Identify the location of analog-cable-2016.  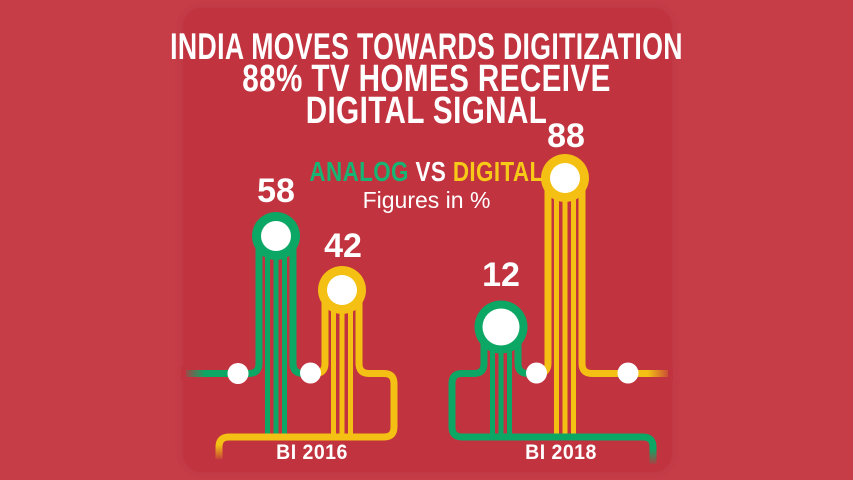
(248, 337).